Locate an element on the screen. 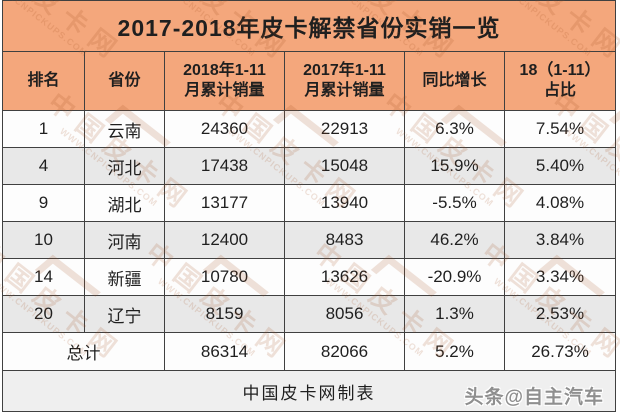 This screenshot has width=620, height=416. cell-share: 7.54% is located at coordinates (560, 129).